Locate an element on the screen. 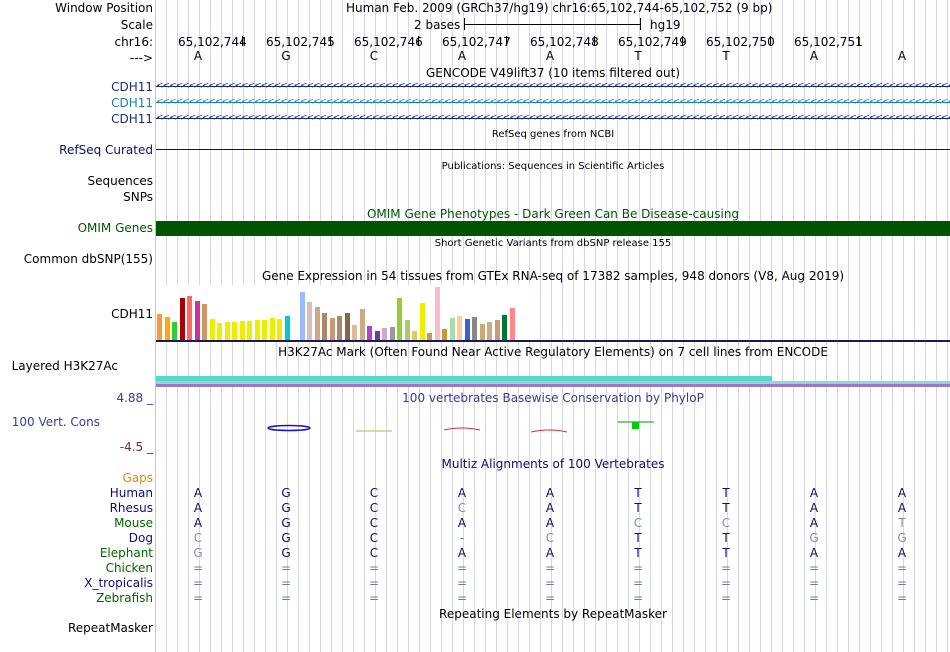  conservation-plot is located at coordinates (553, 425).